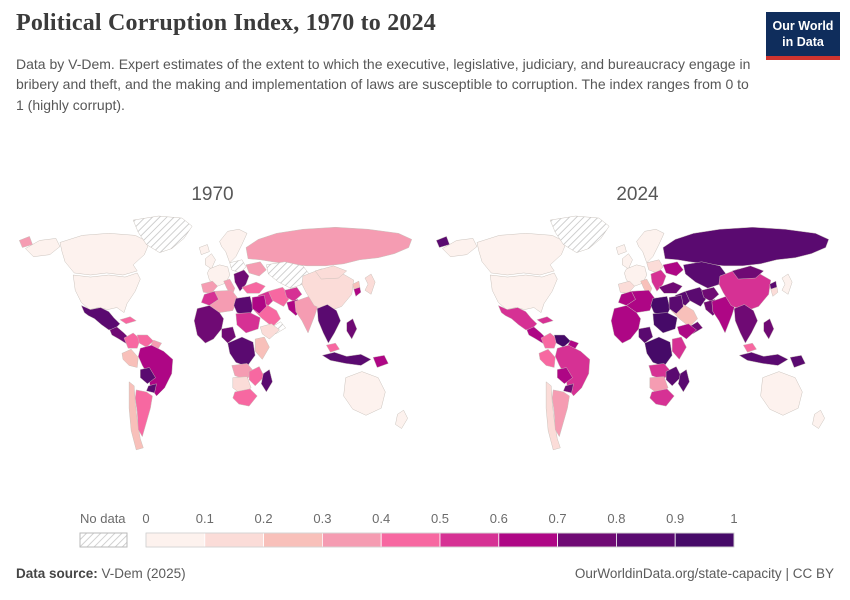 The image size is (850, 600). What do you see at coordinates (262, 348) in the screenshot?
I see `region-east_africa-1970` at bounding box center [262, 348].